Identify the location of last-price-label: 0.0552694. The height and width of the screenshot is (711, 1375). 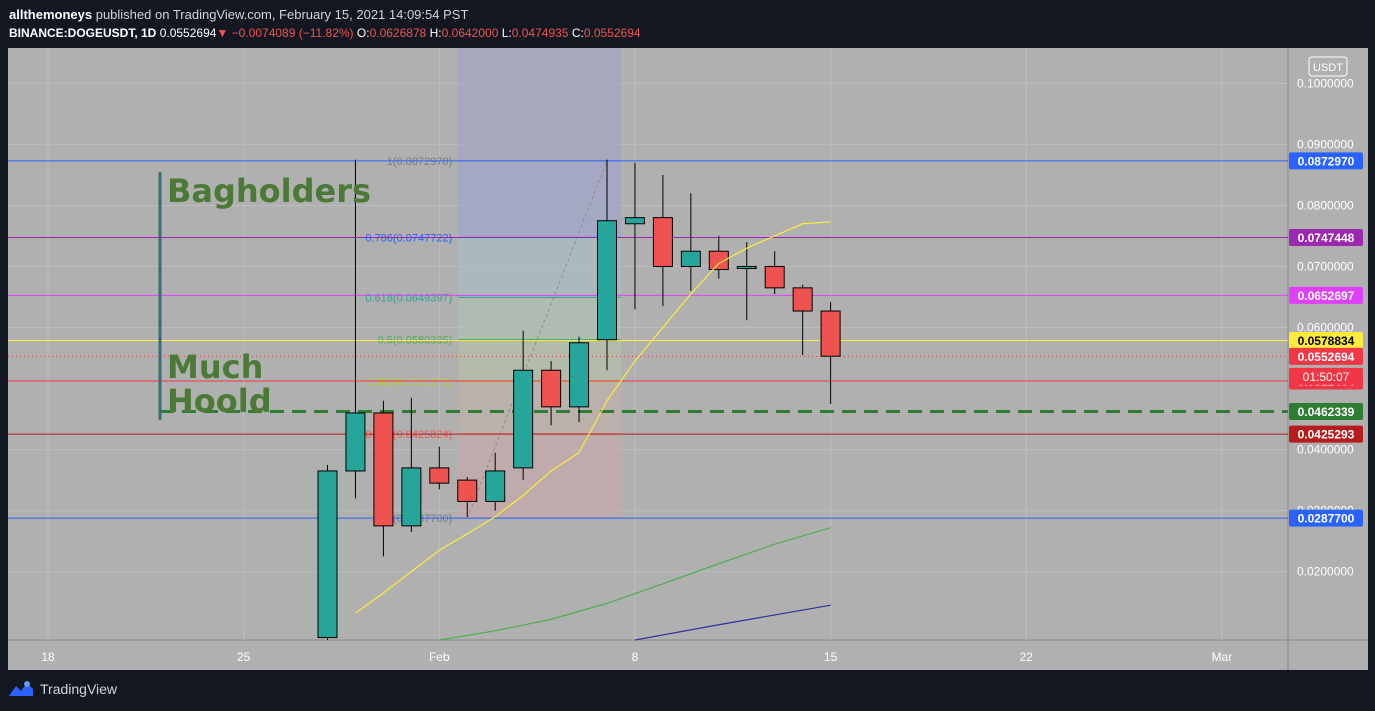
(1326, 357).